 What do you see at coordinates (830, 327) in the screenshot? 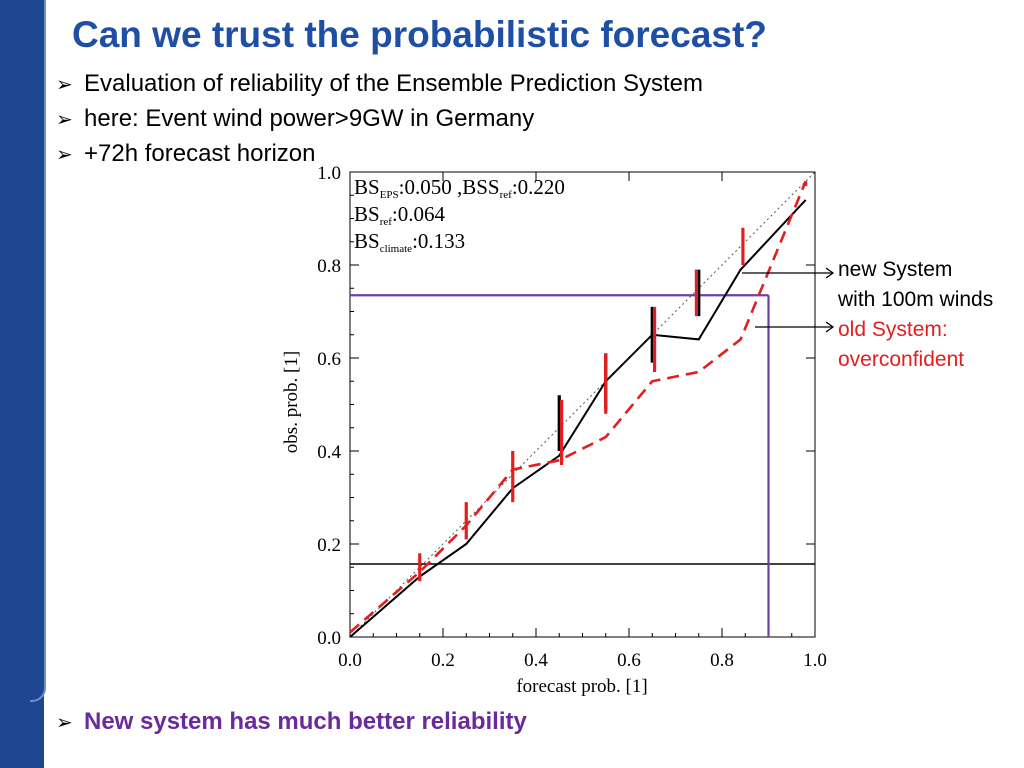
I see `callout-arrowhead-old` at bounding box center [830, 327].